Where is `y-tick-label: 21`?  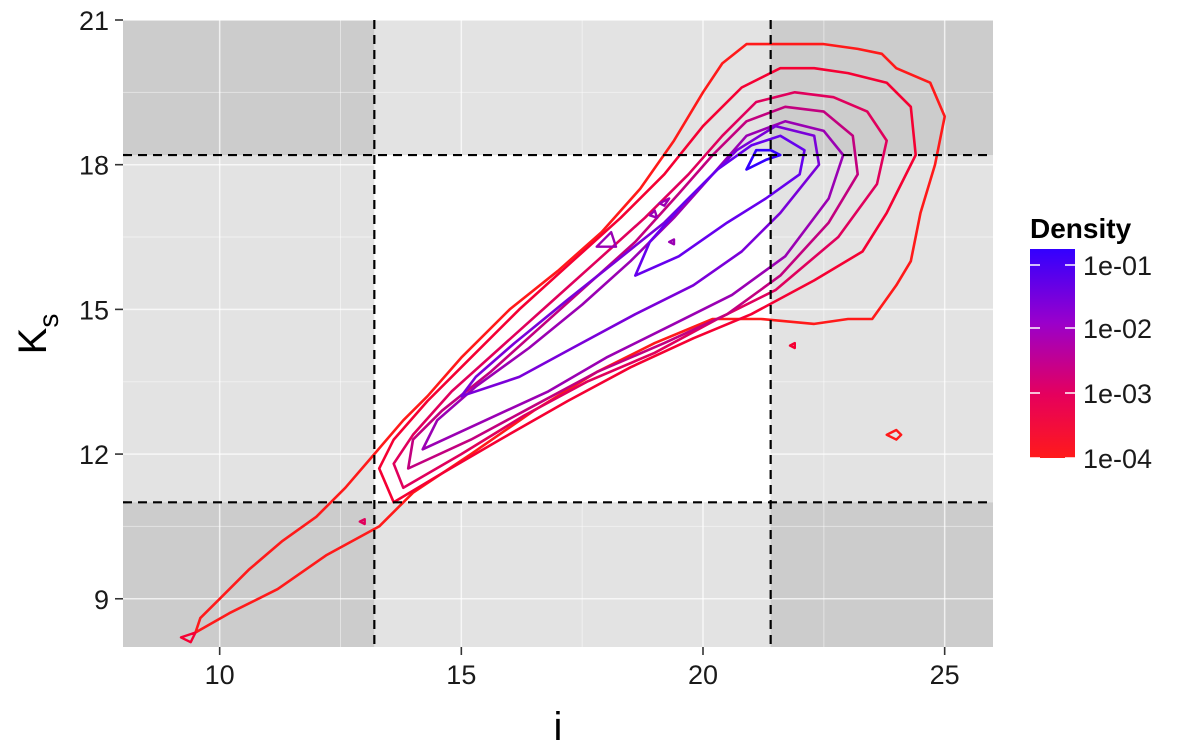 y-tick-label: 21 is located at coordinates (94, 21).